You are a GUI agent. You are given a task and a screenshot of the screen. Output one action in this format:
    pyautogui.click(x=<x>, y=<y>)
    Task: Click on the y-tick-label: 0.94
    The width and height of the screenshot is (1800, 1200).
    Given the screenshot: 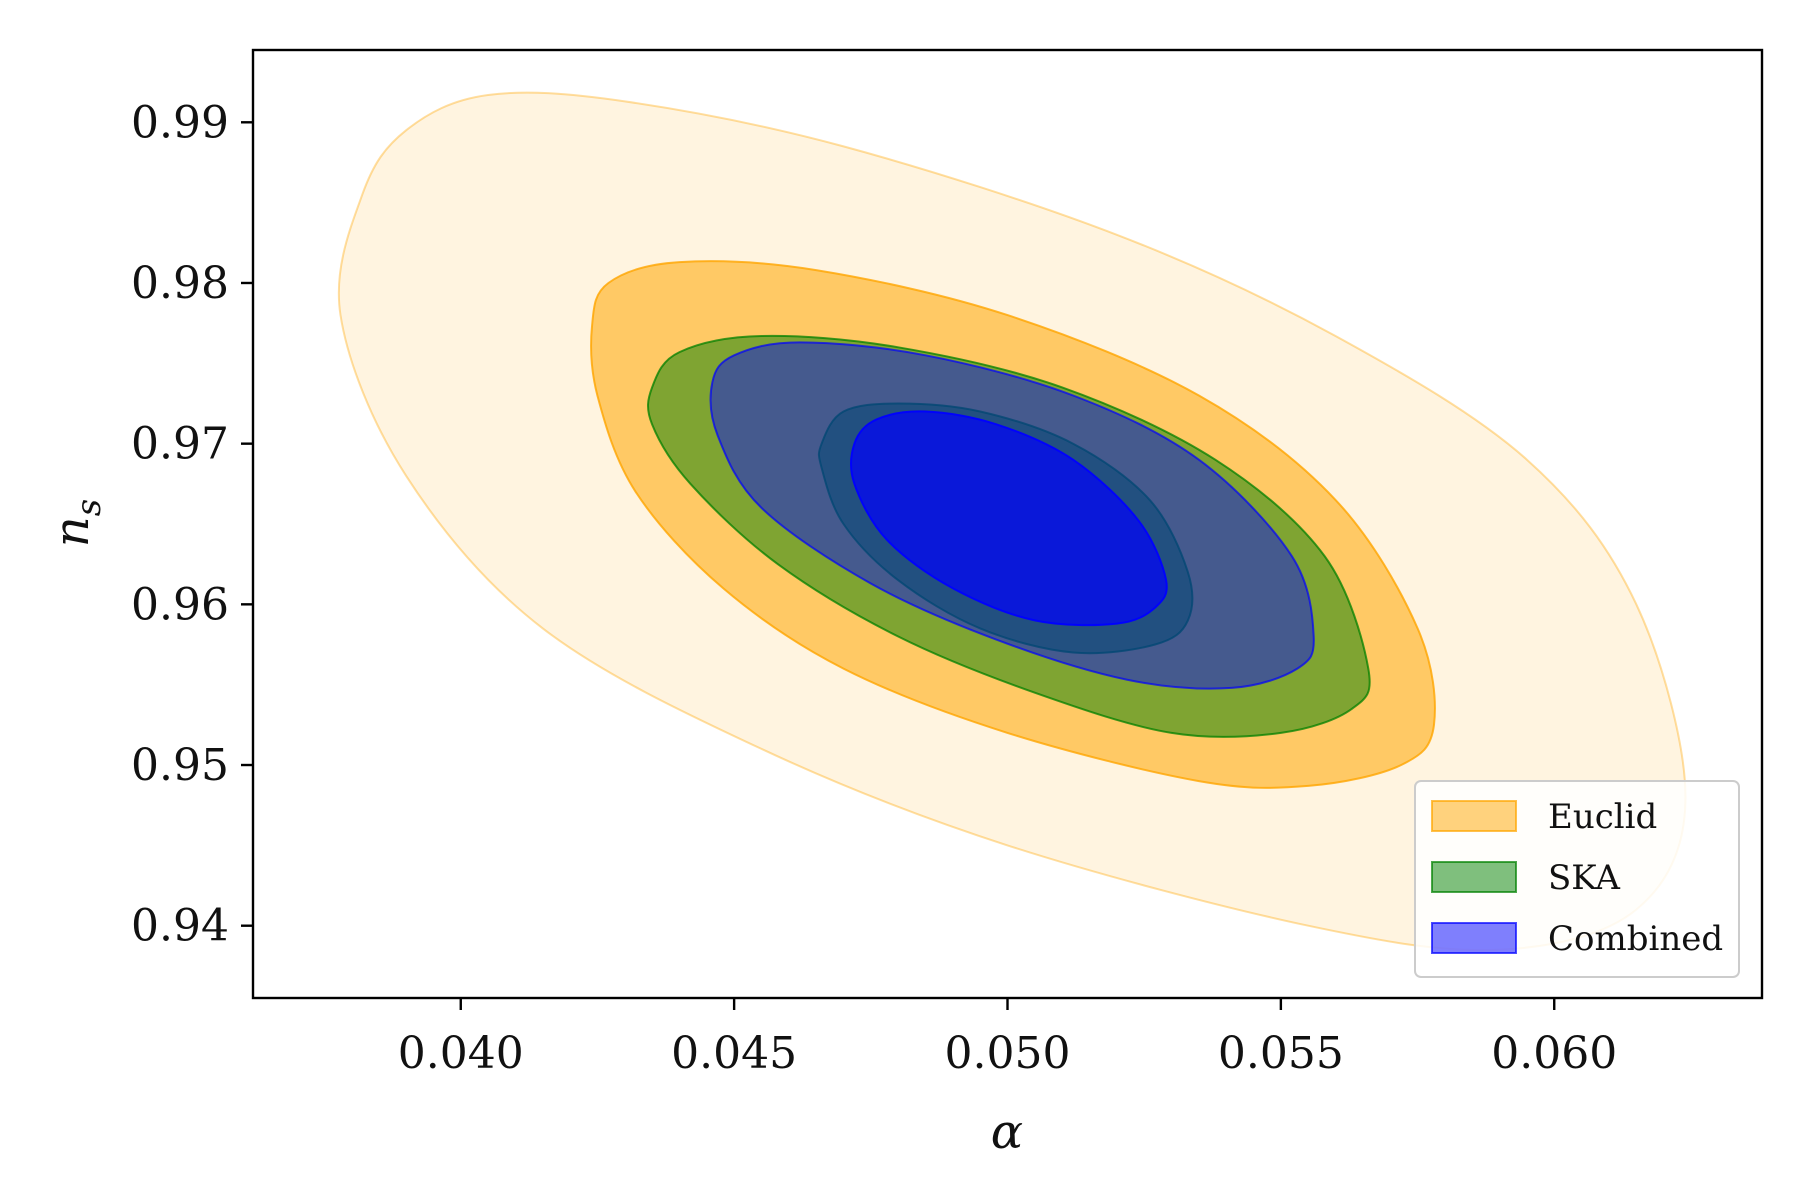 What is the action you would take?
    pyautogui.click(x=180, y=926)
    